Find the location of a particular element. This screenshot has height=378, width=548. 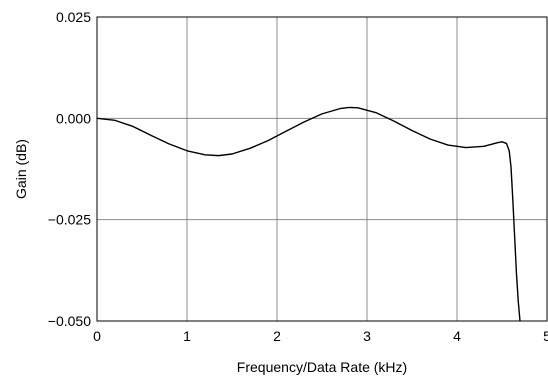

y-tick-label: 0.000 is located at coordinates (73, 118).